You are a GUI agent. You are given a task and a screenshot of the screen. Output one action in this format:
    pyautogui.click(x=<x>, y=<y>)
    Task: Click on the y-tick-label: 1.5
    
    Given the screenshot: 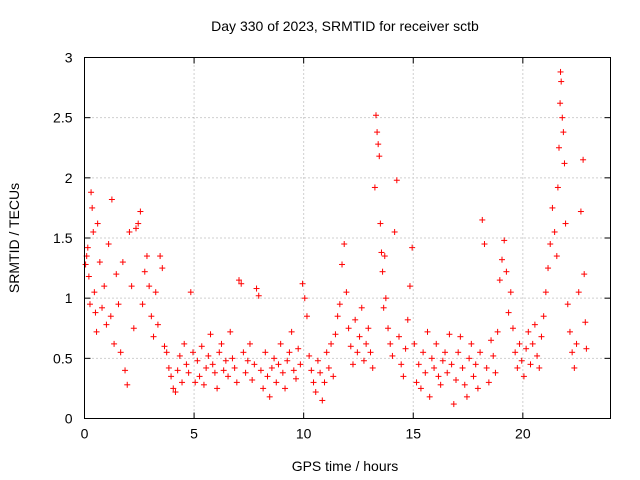 What is the action you would take?
    pyautogui.click(x=63, y=238)
    